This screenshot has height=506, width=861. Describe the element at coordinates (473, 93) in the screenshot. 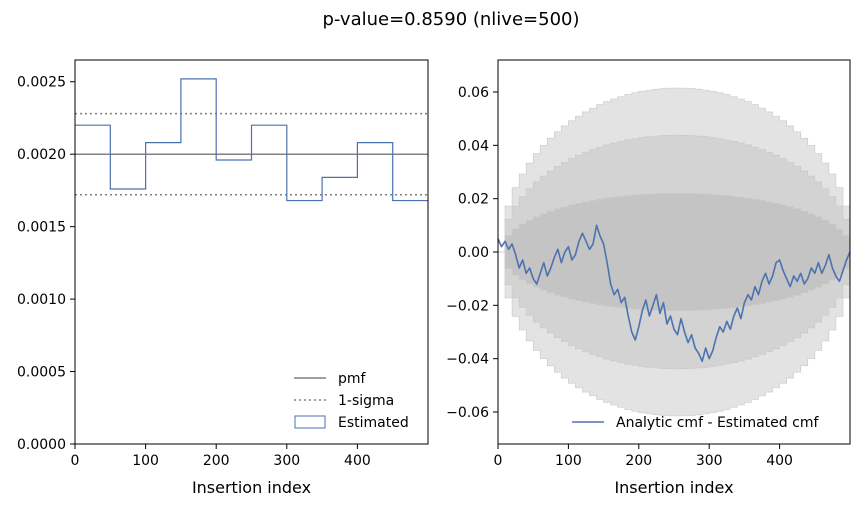

I see `right-ytick-label: 0.06` at that location.